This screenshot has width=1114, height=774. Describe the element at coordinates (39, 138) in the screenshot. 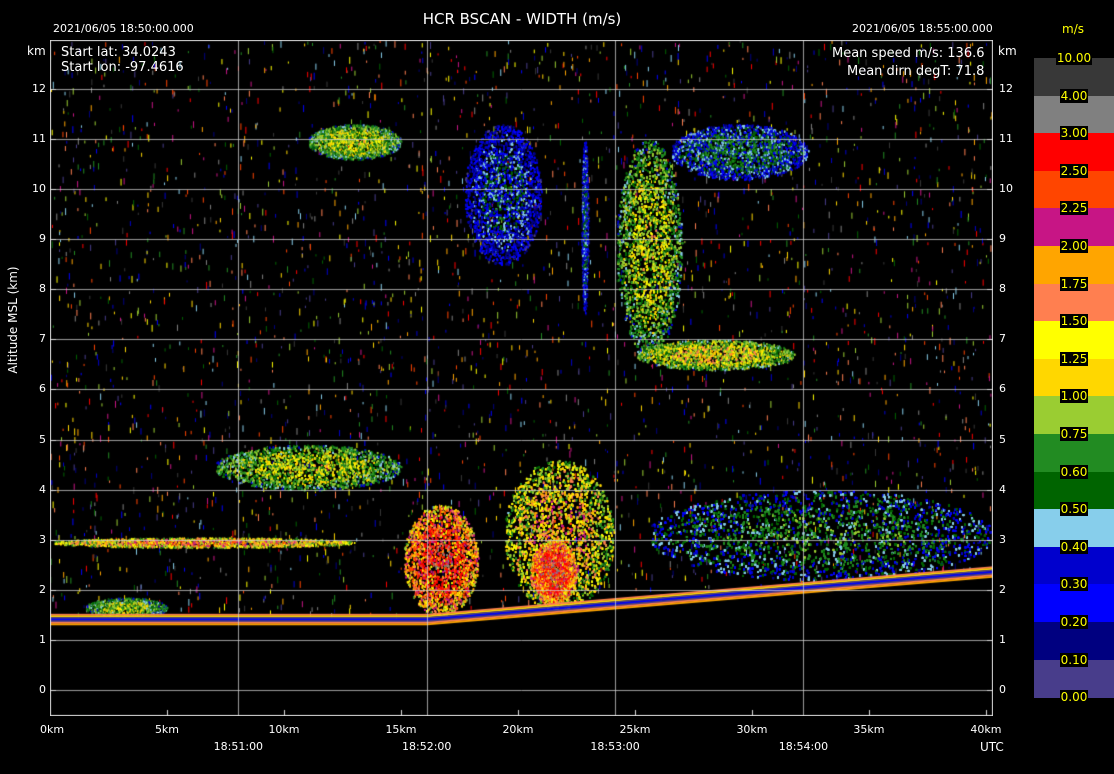

I see `y-tick-left: 11` at that location.